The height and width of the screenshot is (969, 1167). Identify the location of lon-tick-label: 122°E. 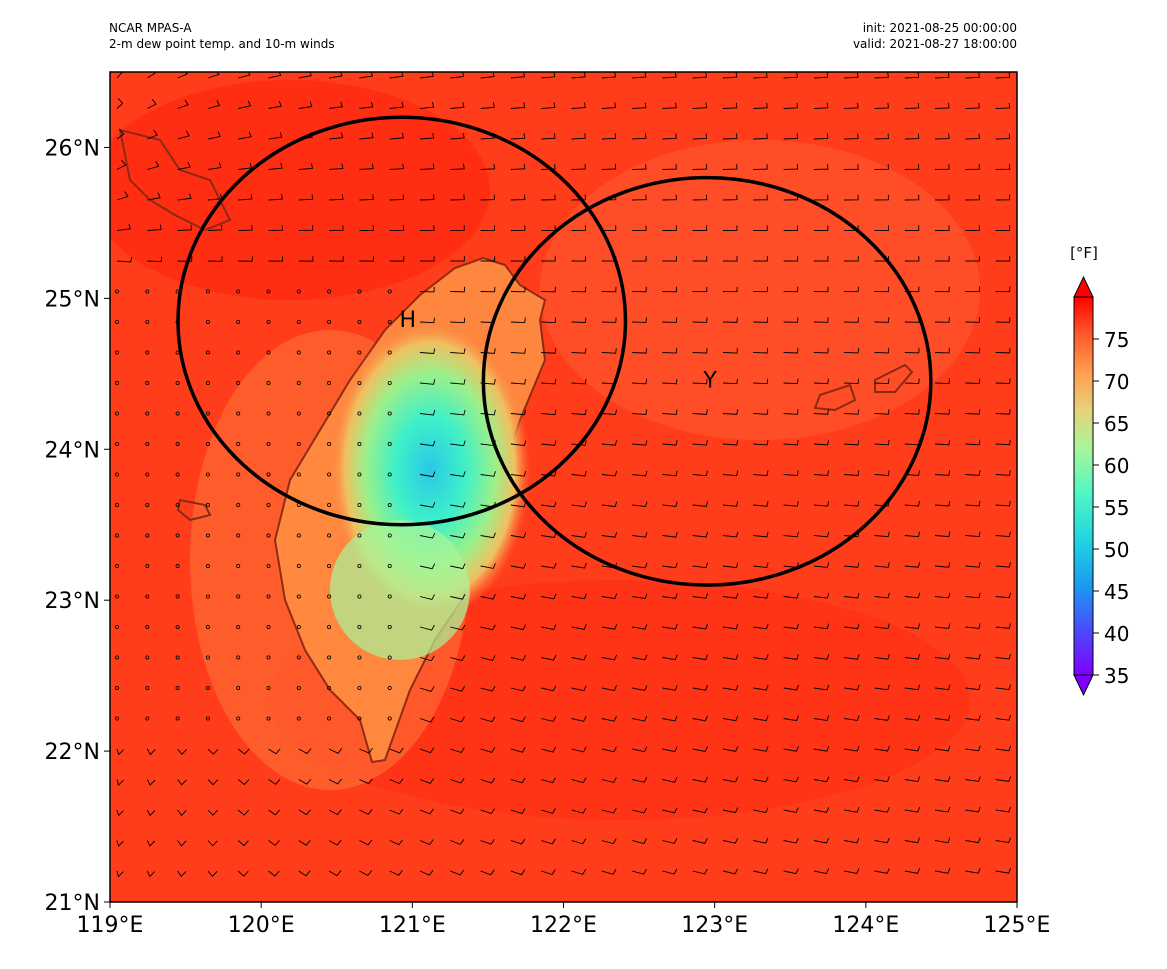
(563, 925).